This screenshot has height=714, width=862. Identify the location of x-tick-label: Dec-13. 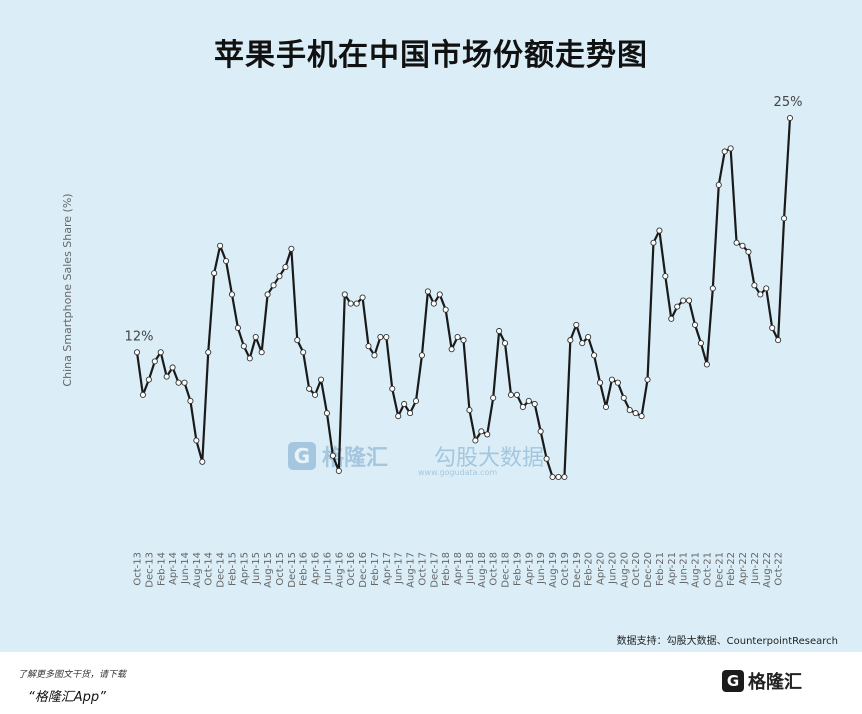
(149, 570).